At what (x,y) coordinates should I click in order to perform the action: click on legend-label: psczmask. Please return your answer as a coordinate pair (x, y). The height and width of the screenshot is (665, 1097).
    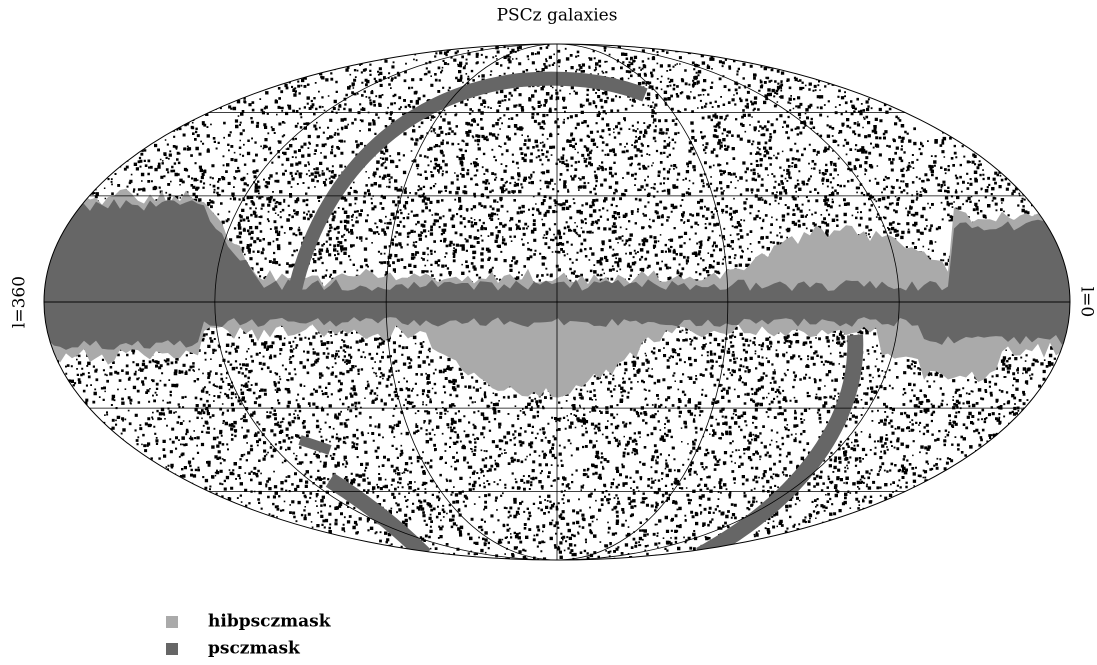
    Looking at the image, I should click on (254, 649).